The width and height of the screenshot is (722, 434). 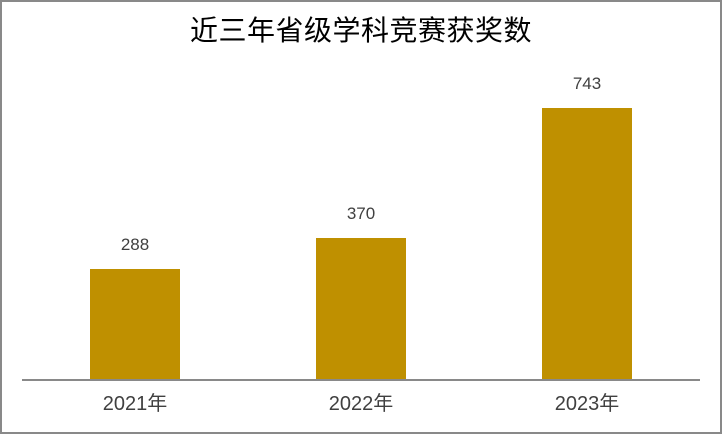 What do you see at coordinates (587, 83) in the screenshot?
I see `bar-value-label: 743` at bounding box center [587, 83].